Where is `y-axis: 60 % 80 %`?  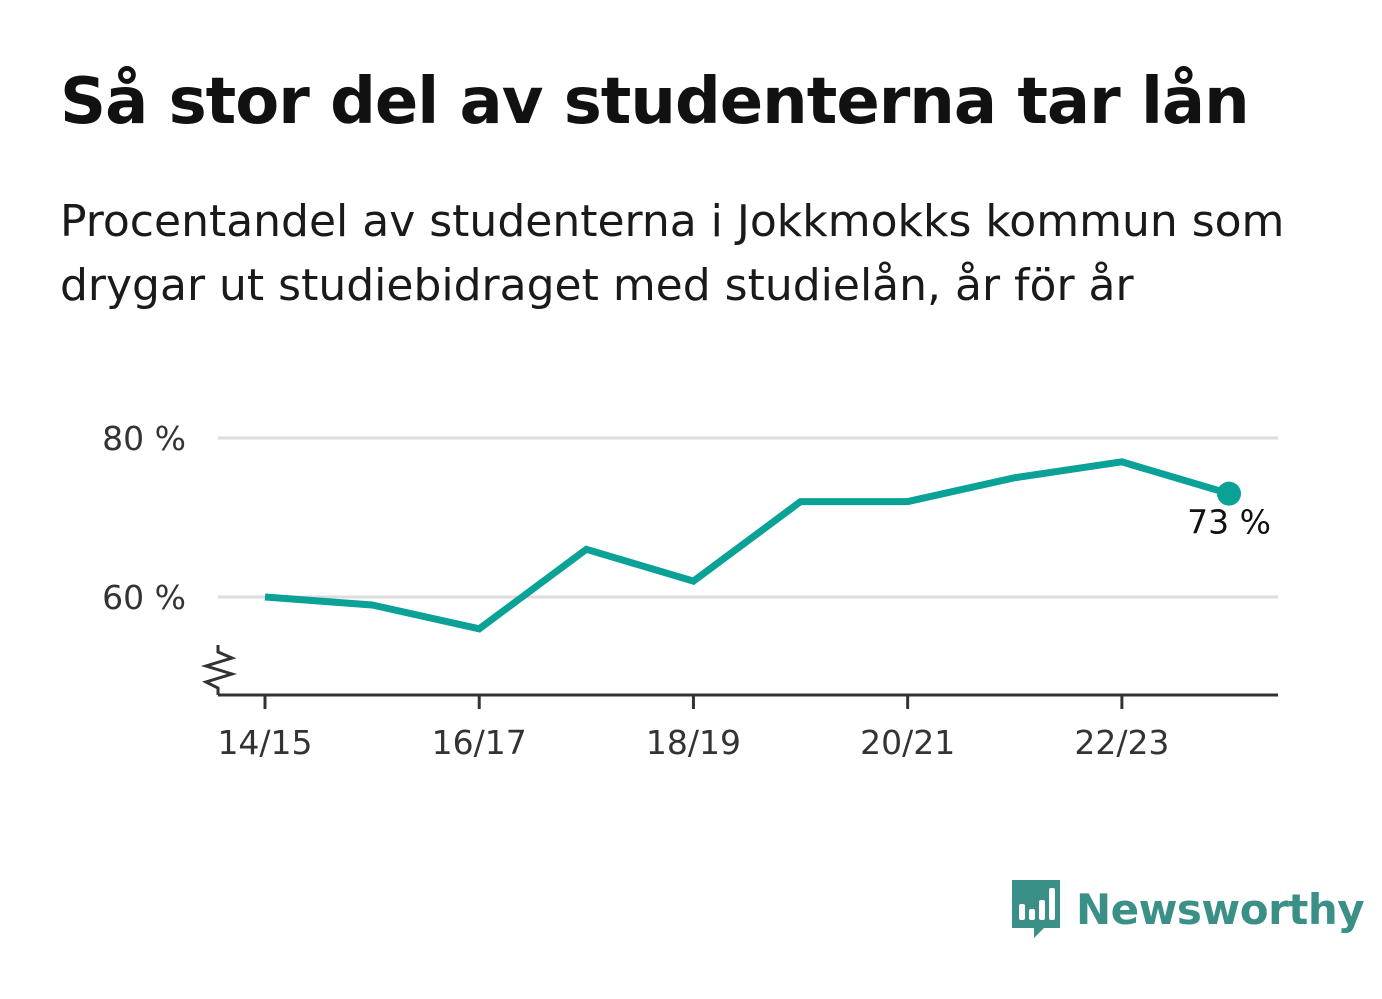
y-axis: 60 % 80 % is located at coordinates (170, 557).